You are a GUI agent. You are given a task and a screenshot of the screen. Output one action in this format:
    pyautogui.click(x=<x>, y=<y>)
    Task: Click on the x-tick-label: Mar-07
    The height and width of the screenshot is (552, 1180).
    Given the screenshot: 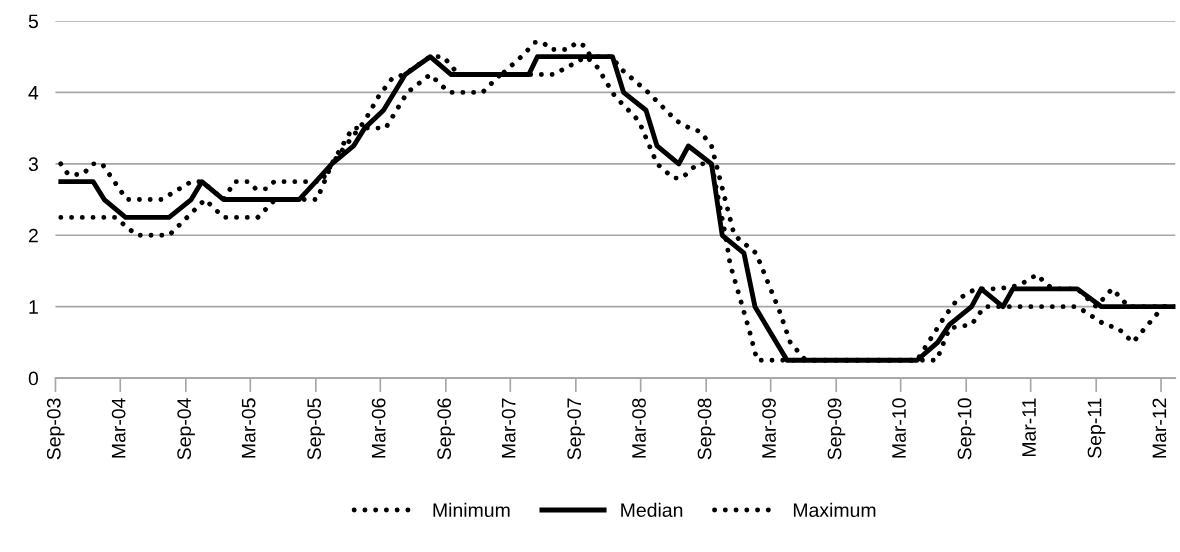 What is the action you would take?
    pyautogui.click(x=508, y=428)
    